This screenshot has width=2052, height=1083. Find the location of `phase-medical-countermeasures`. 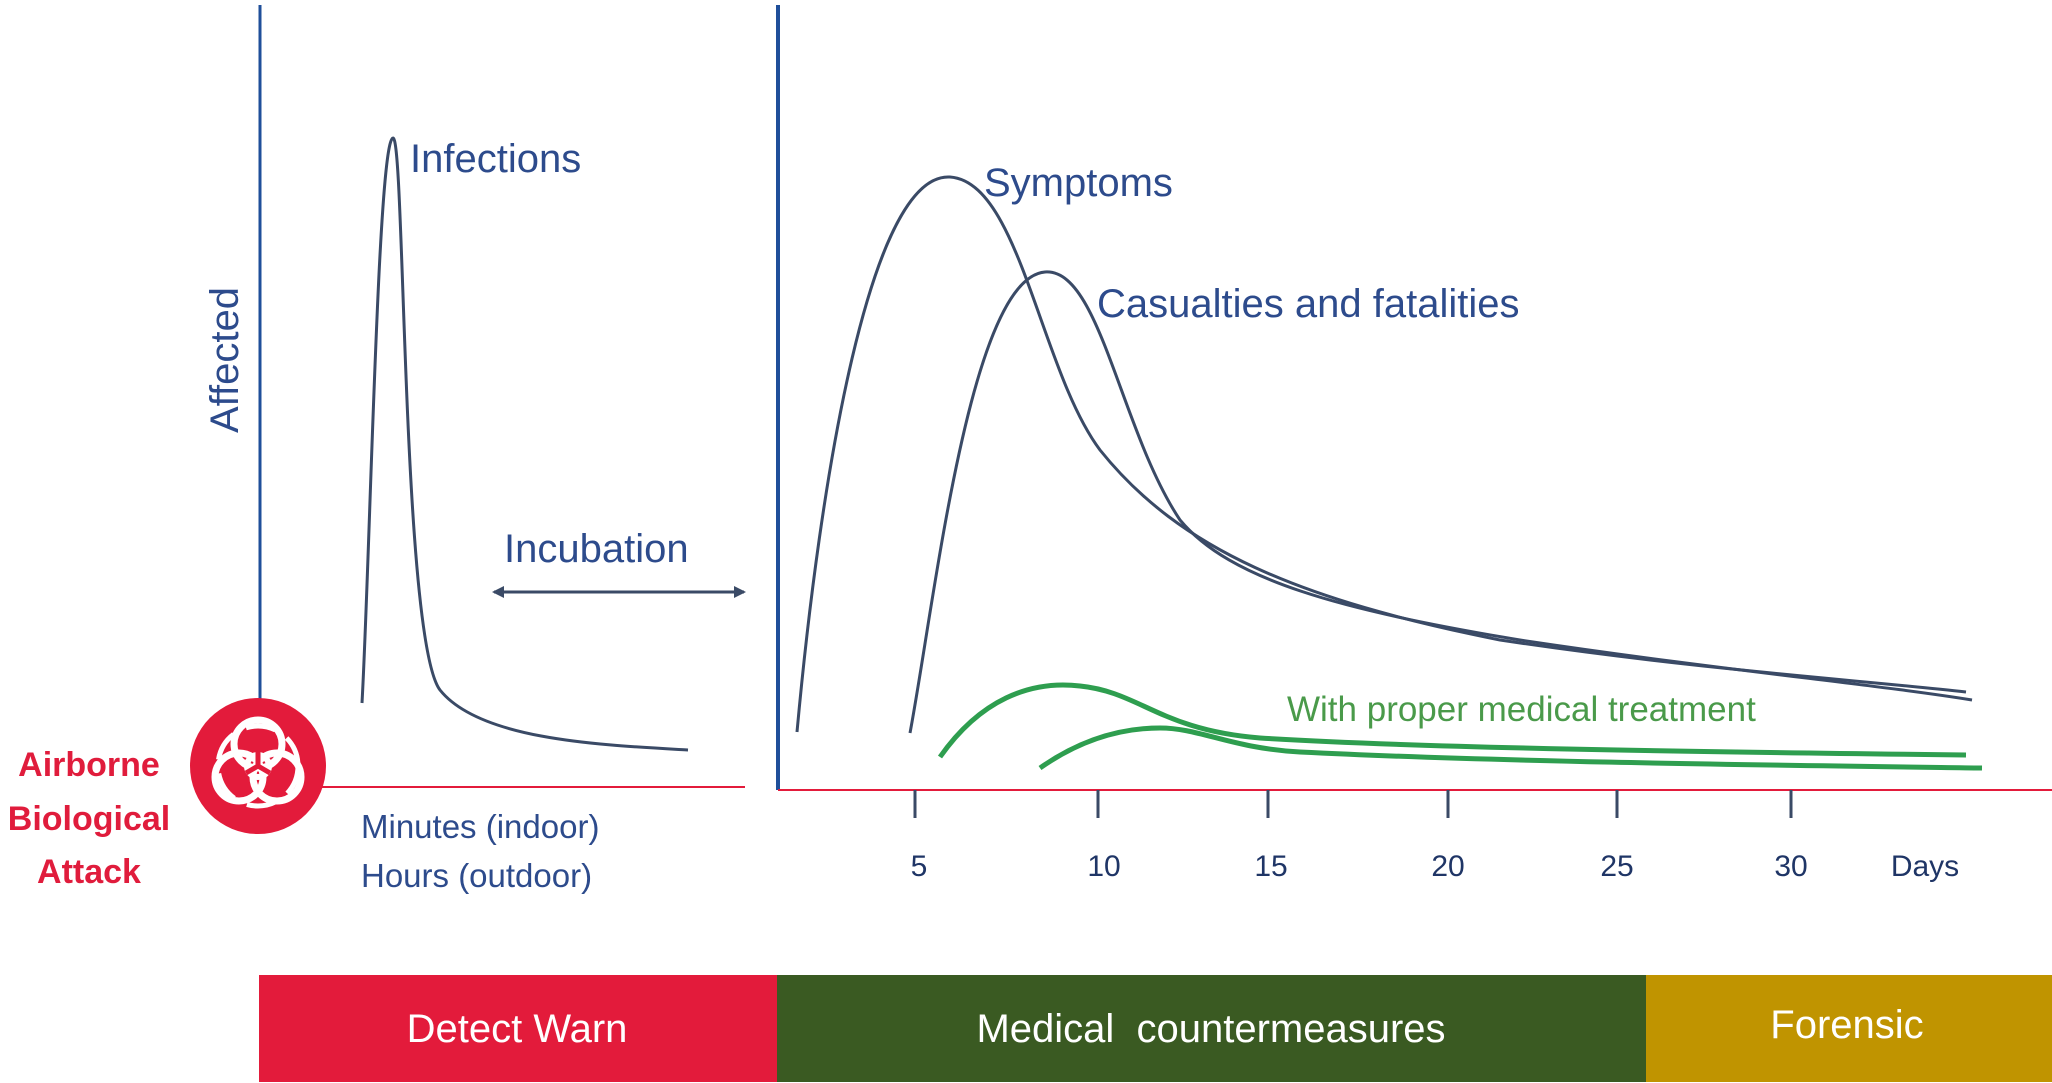

phase-medical-countermeasures is located at coordinates (1211, 1028).